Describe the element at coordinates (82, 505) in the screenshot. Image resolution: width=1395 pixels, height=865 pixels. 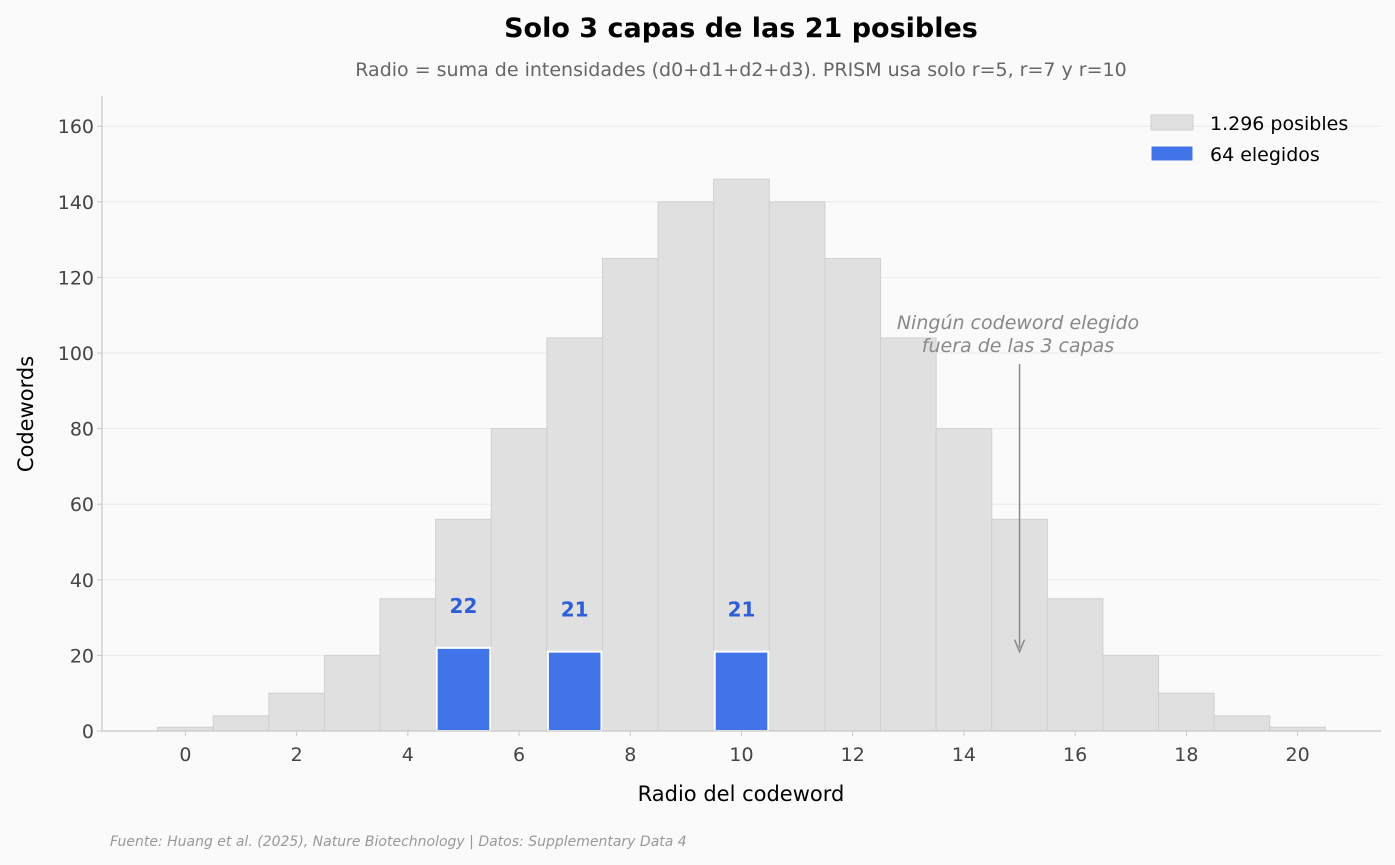
I see `y-tick-label: 60` at that location.